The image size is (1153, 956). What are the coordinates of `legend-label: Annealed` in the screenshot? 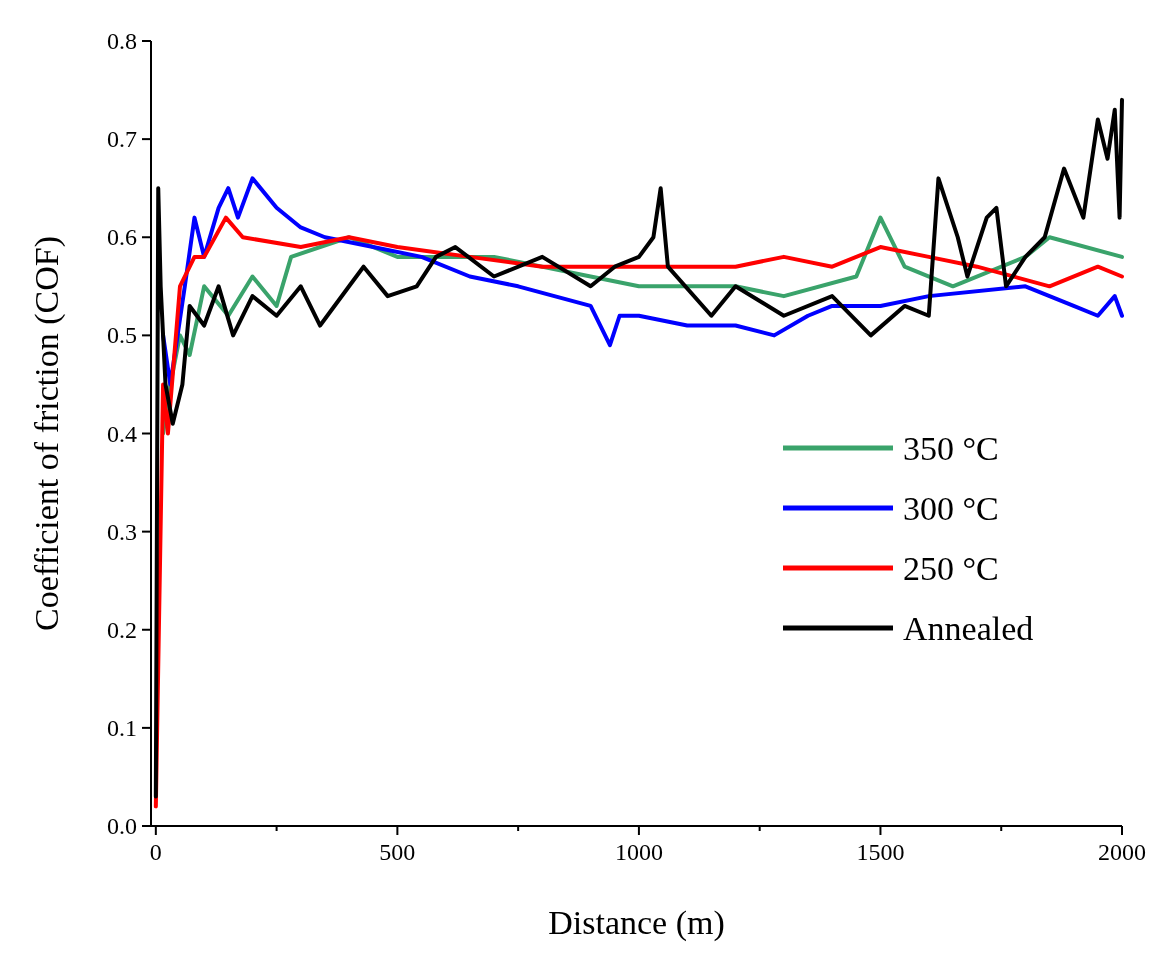 It's located at (968, 628).